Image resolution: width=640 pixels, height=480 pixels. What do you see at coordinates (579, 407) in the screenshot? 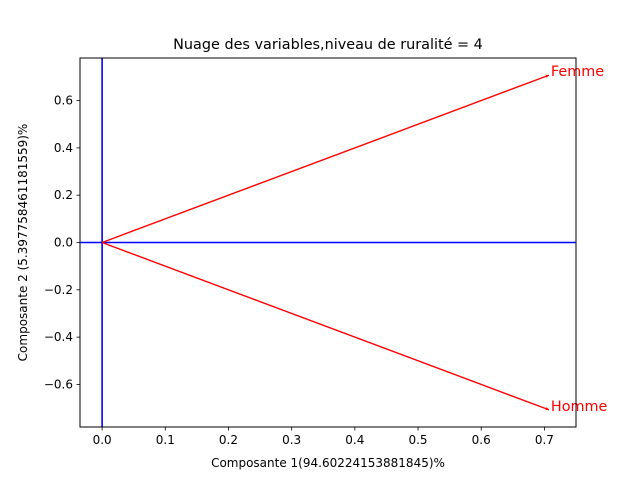
I see `label-homme: Homme` at bounding box center [579, 407].